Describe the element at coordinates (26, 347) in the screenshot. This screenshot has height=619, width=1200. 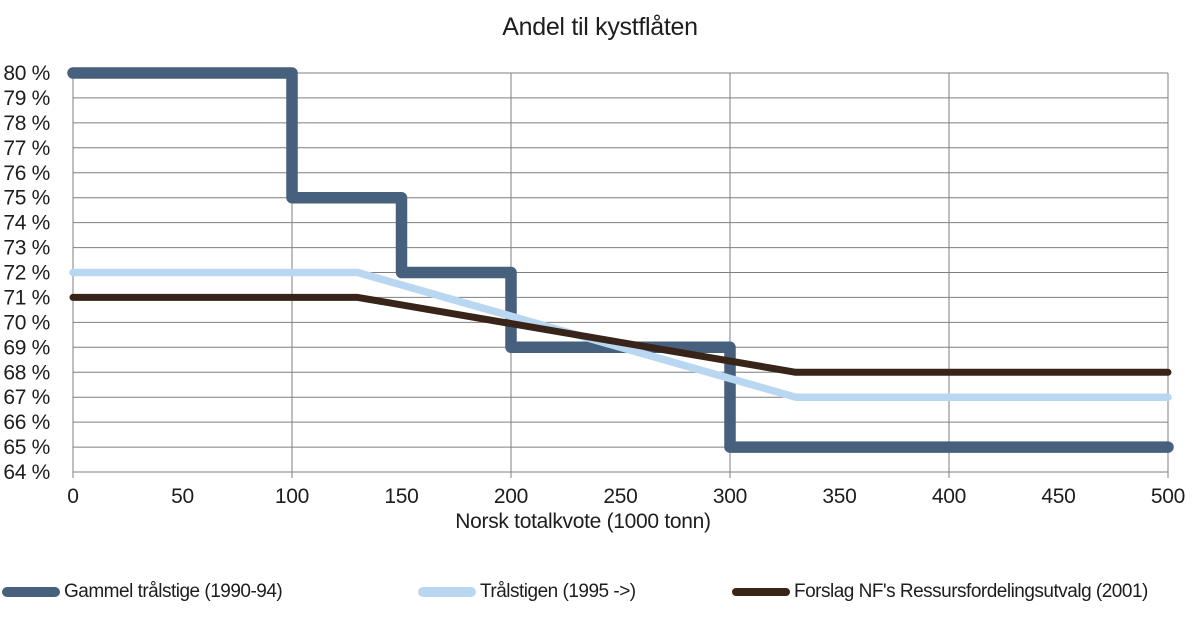
I see `y-tick-label: 69 %` at that location.